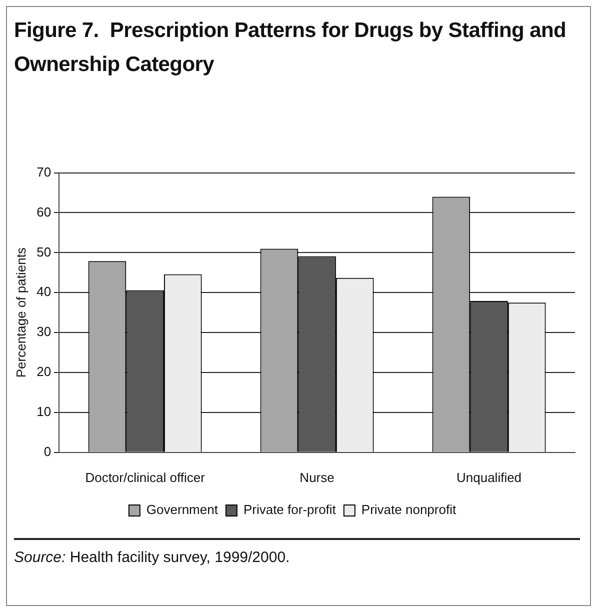 The image size is (599, 615). Describe the element at coordinates (20, 312) in the screenshot. I see `y-axis-title: Percentage of patients` at that location.